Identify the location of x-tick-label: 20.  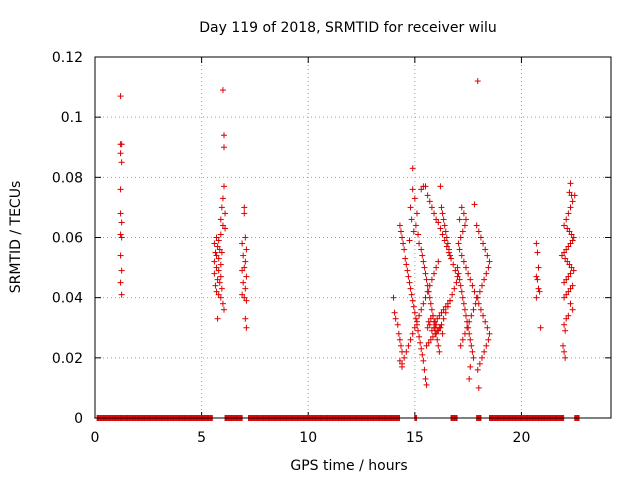
(522, 438).